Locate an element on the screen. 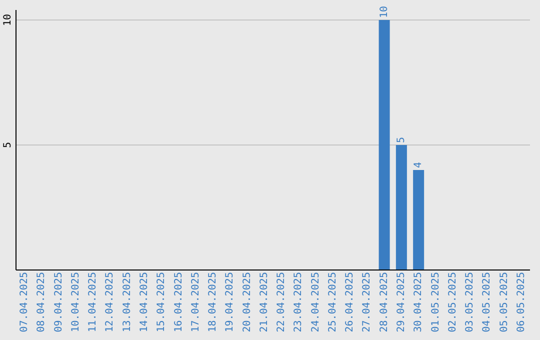 The width and height of the screenshot is (540, 340). data-label: 5 is located at coordinates (401, 139).